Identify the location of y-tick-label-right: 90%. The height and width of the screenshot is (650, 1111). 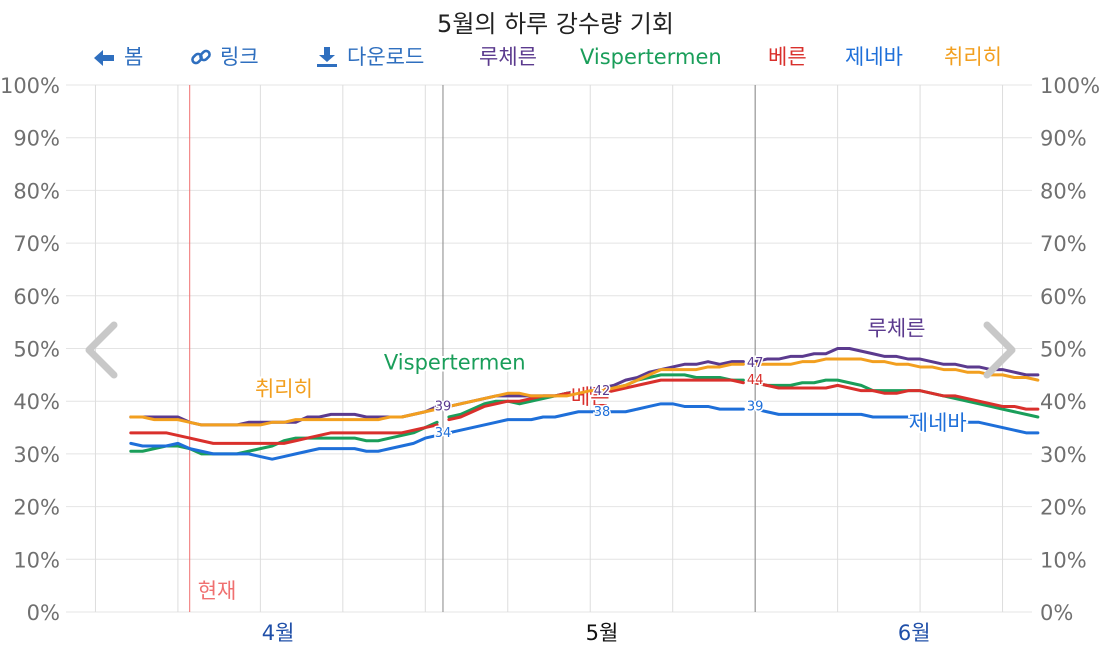
(1063, 139).